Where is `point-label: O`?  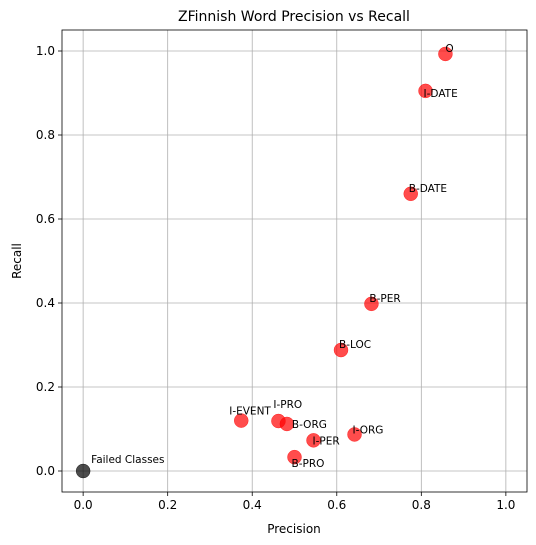
point-label: O is located at coordinates (449, 49).